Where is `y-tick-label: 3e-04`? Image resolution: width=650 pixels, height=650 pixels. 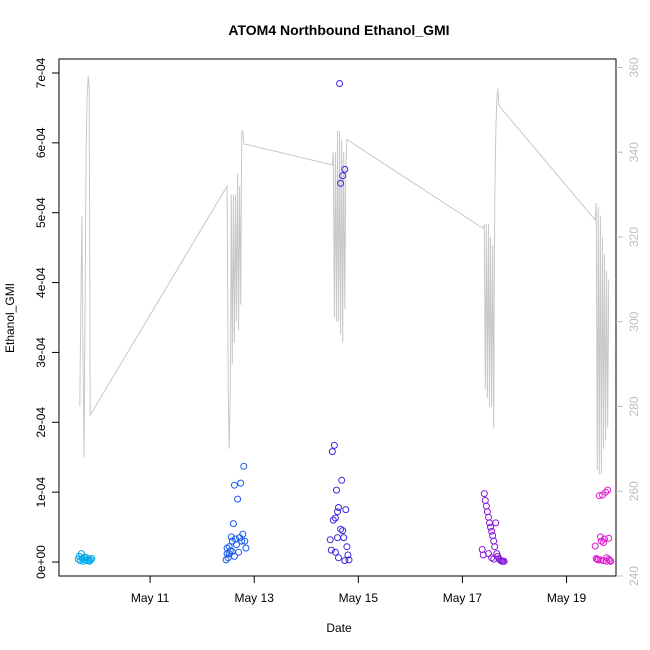 y-tick-label: 3e-04 is located at coordinates (41, 352).